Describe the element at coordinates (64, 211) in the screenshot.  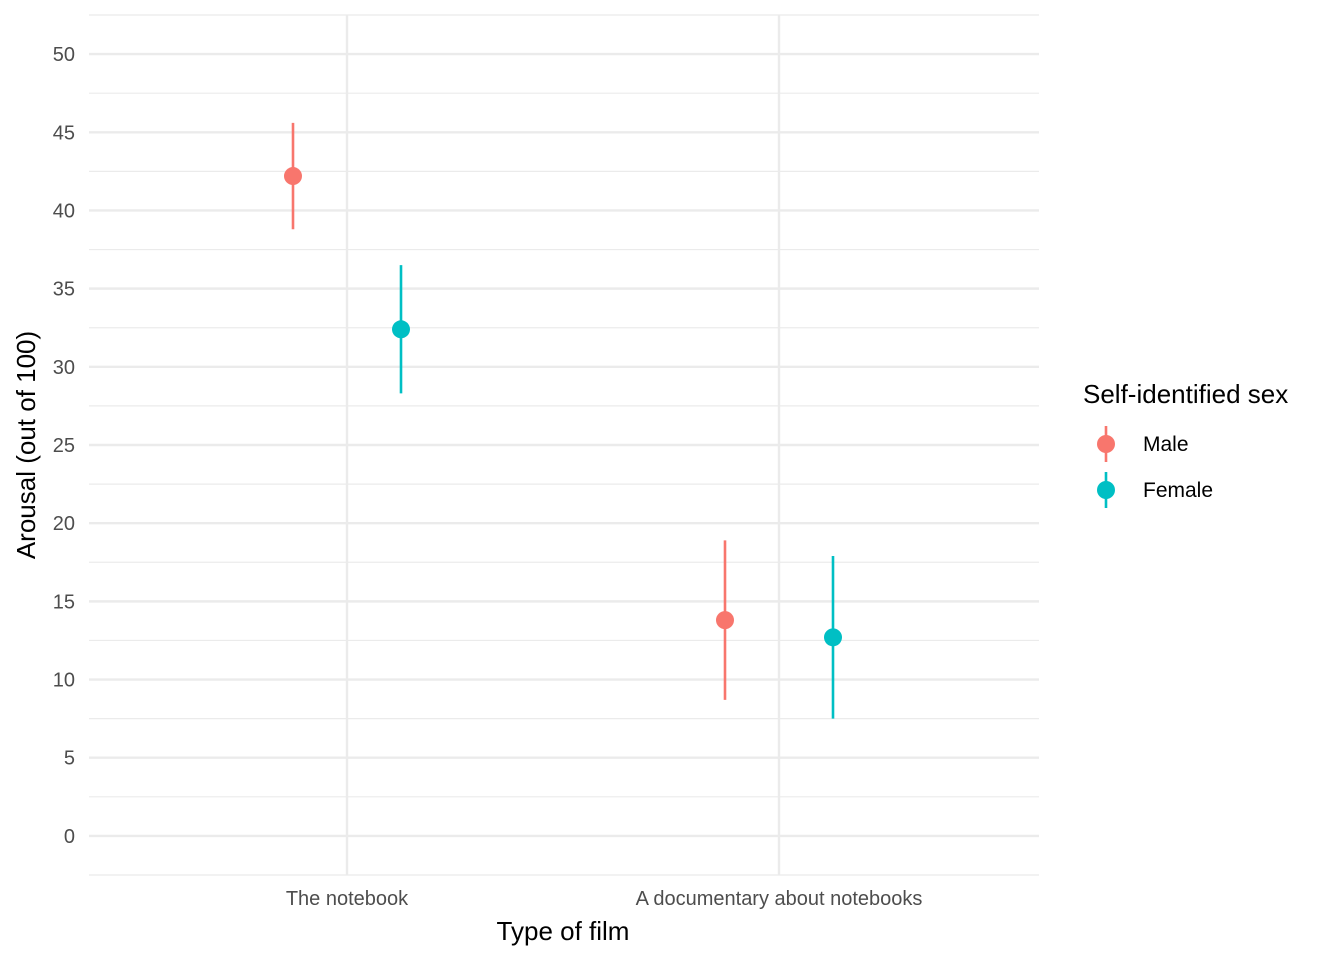
I see `y-tick-label: 40` at that location.